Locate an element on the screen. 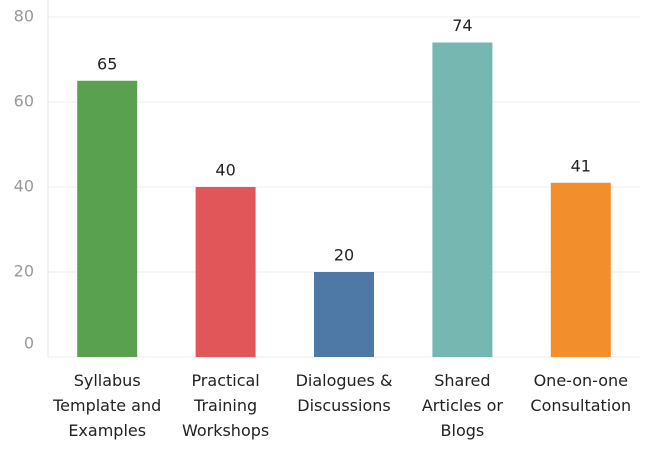 The width and height of the screenshot is (648, 466). y-tick-label: 0 is located at coordinates (29, 343).